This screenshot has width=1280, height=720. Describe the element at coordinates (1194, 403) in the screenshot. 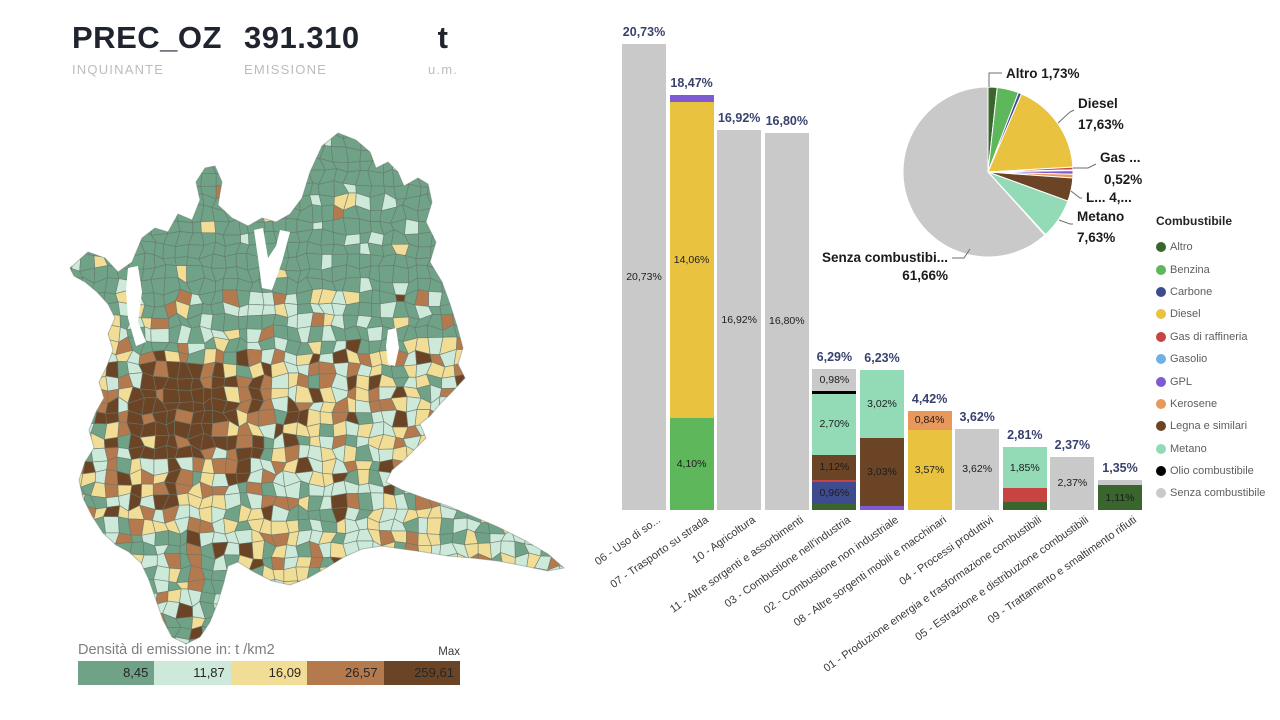

I see `legend-item-label: Kerosene` at that location.